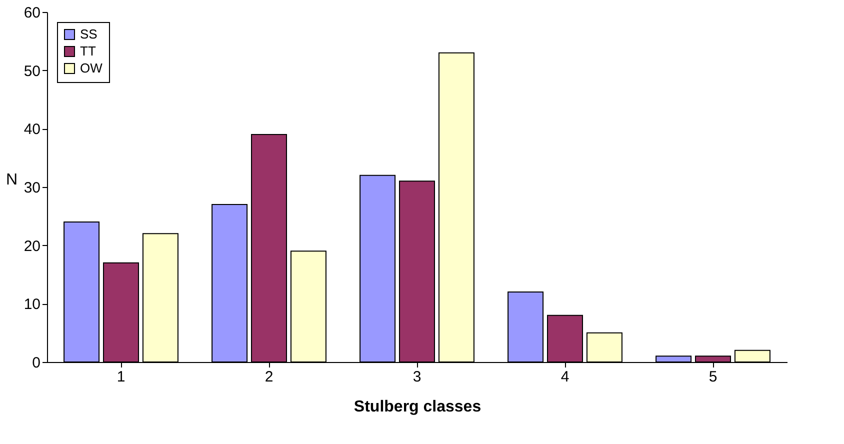  I want to click on y-tick-label: 20, so click(32, 246).